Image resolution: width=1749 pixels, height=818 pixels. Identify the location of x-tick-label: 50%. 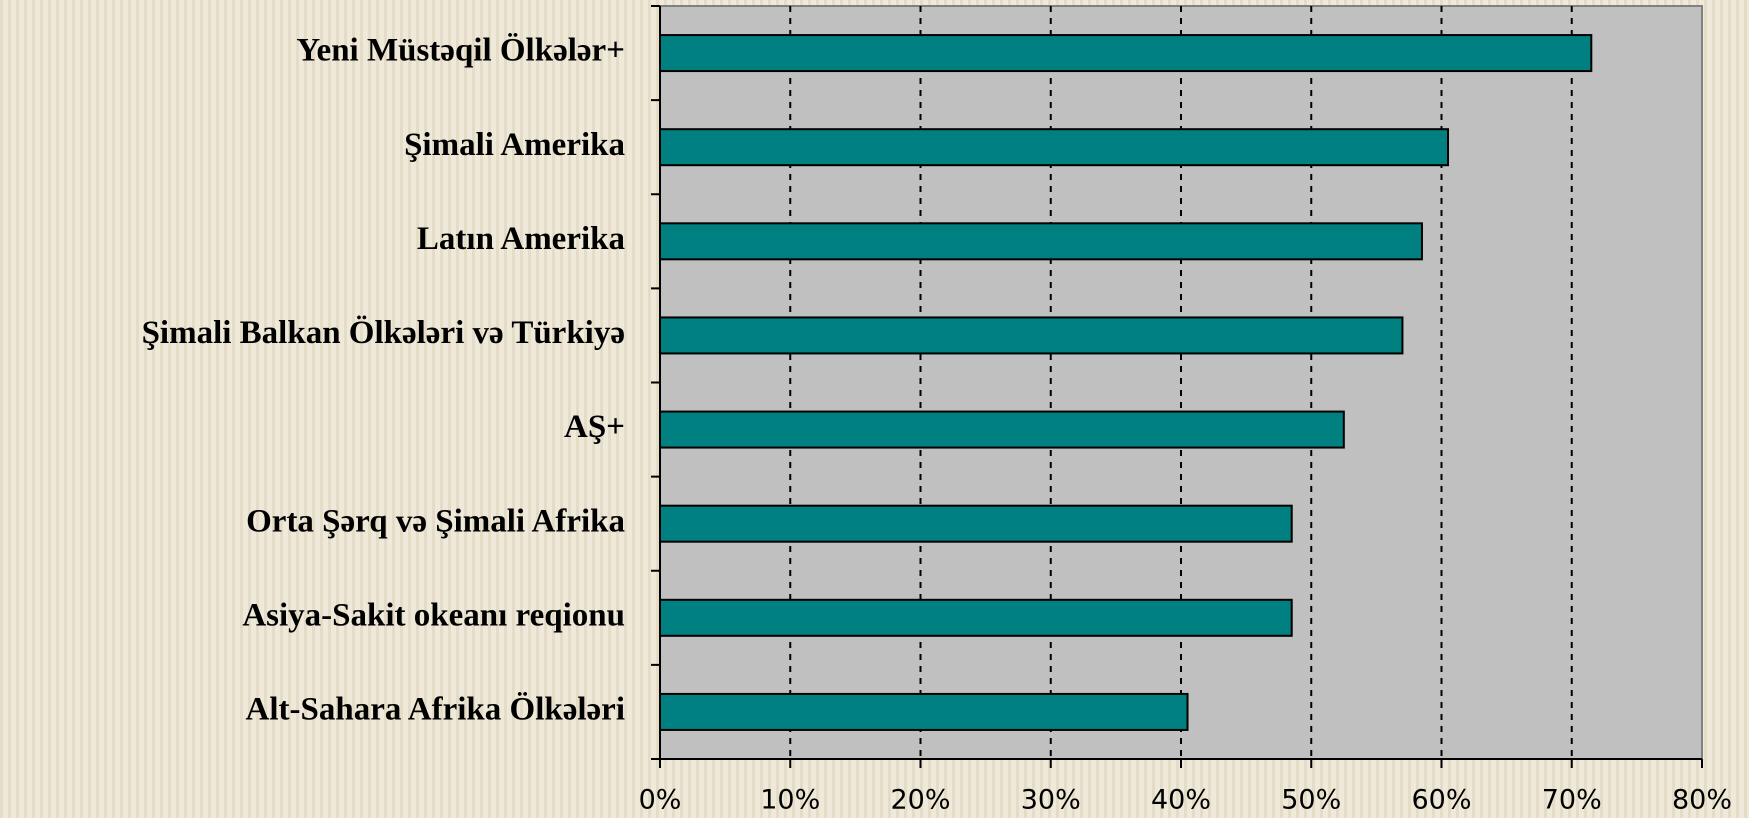
(1311, 800).